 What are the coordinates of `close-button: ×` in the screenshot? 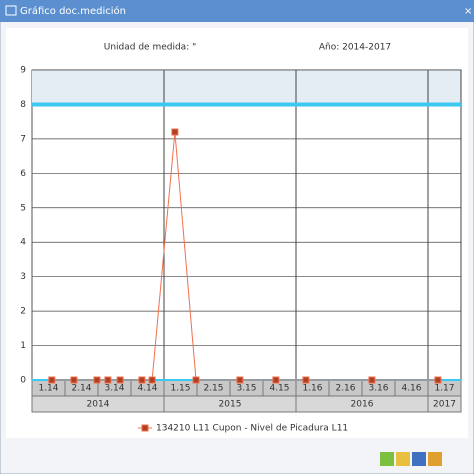 It's located at (468, 11).